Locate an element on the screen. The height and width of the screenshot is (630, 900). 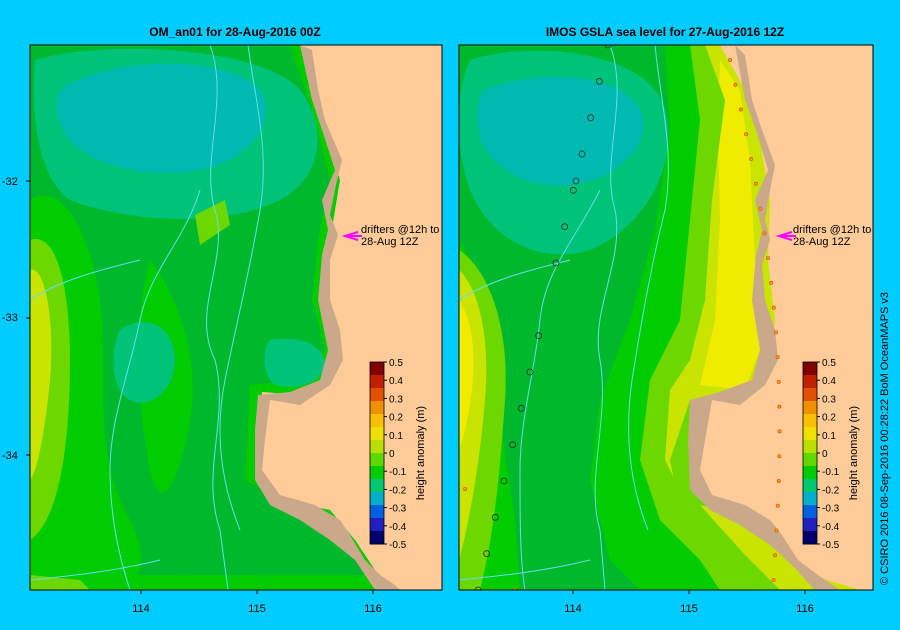
drifter-label-line1: drifters @12h to is located at coordinates (832, 230).